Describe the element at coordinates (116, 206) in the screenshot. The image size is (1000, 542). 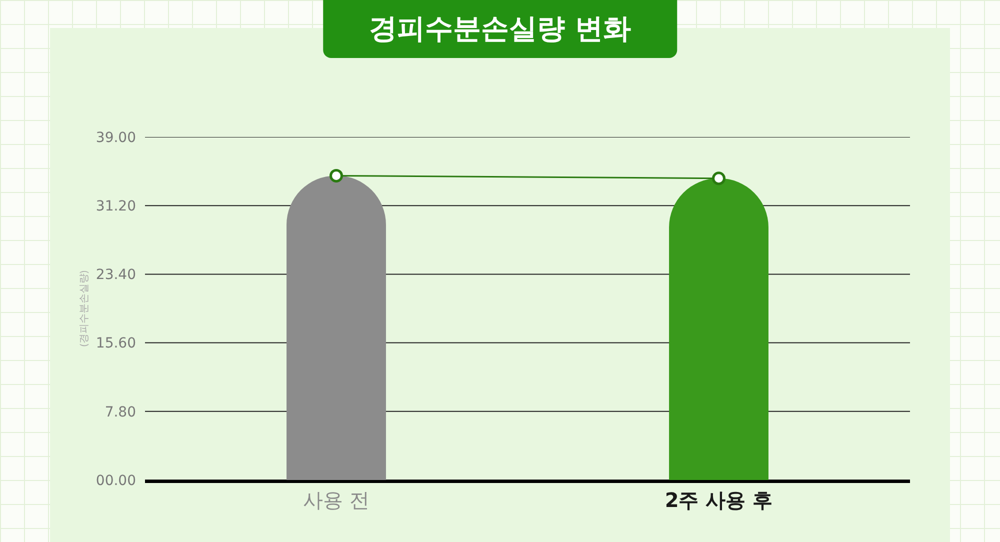
I see `y-tick-label: 31.20` at that location.